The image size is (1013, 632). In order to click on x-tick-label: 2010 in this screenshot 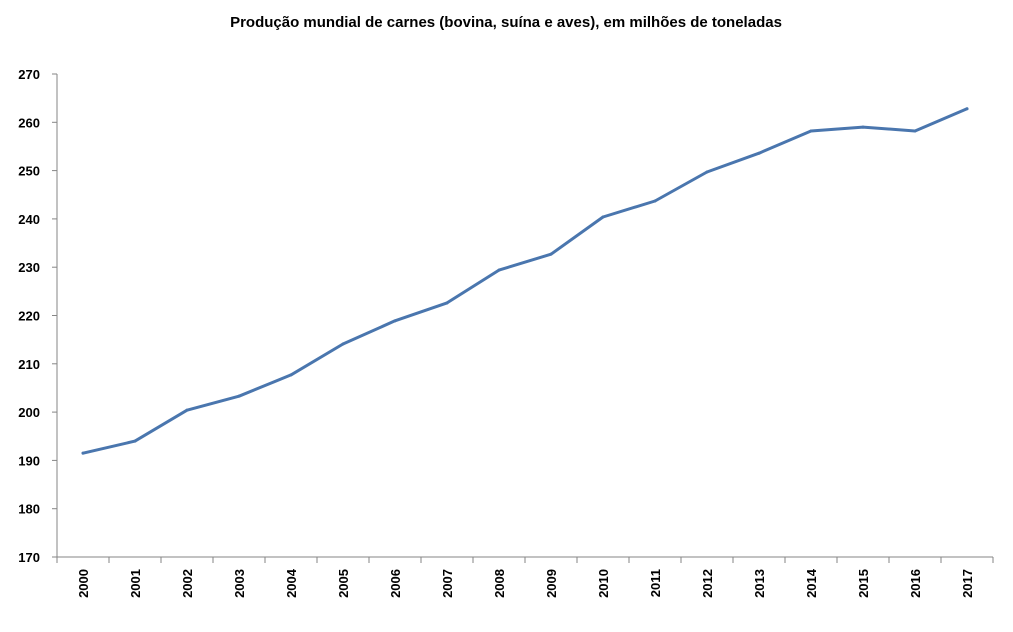, I will do `click(603, 583)`.